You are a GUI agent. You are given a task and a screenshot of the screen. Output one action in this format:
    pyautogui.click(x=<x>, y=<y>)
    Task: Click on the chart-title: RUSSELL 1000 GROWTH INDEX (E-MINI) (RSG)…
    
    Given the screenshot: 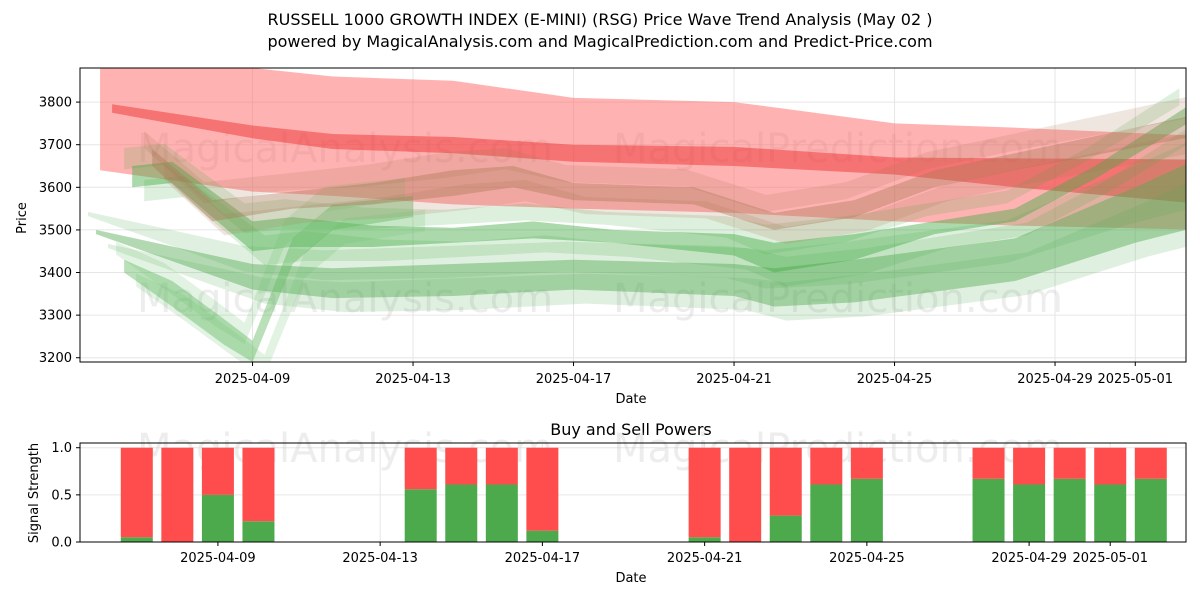 What is the action you would take?
    pyautogui.click(x=600, y=19)
    